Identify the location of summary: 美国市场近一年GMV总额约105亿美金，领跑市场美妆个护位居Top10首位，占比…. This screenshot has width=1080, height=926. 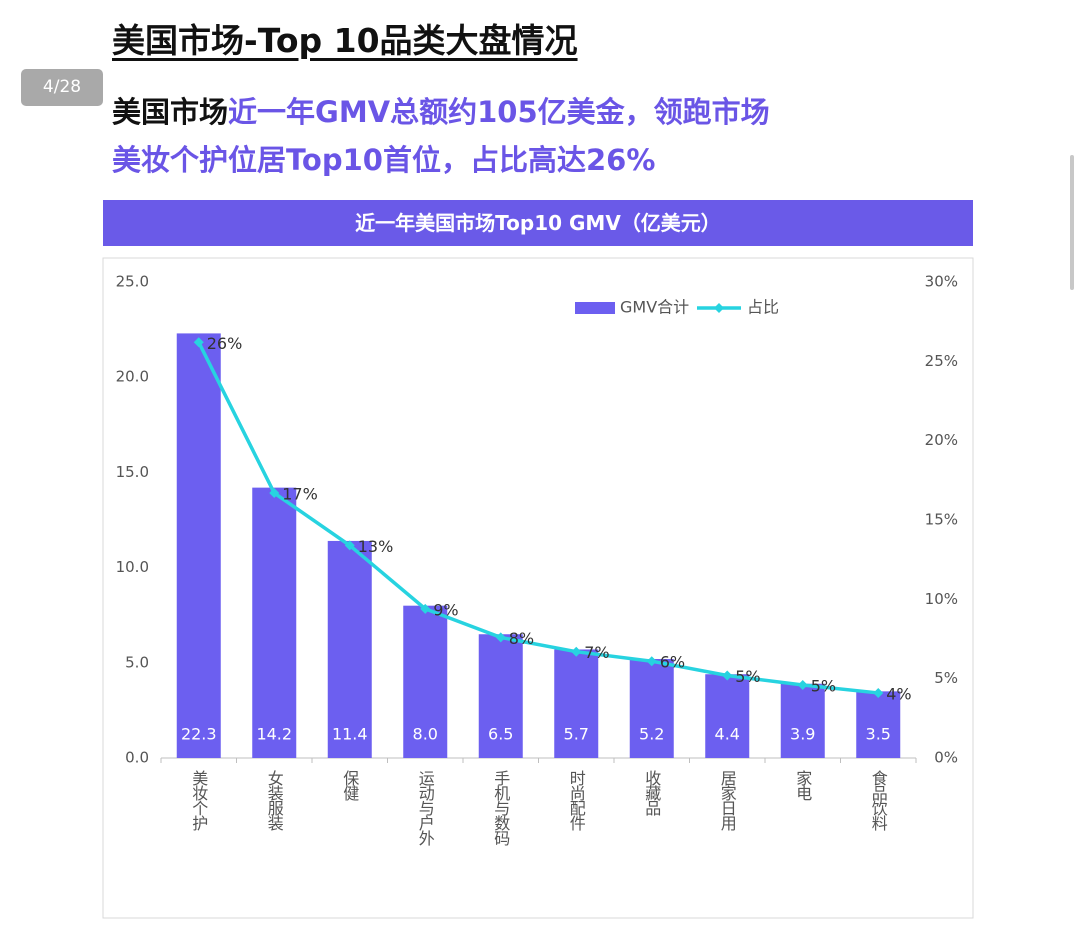
(441, 136).